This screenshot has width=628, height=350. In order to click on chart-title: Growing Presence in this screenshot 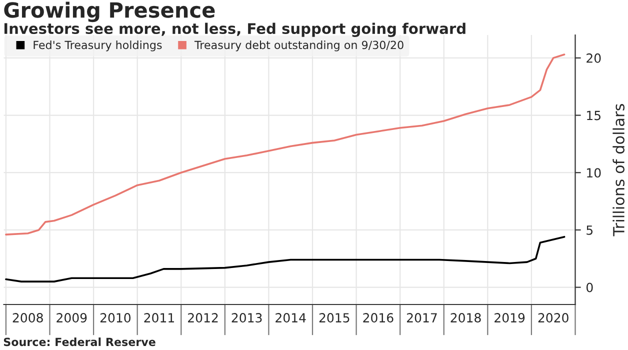, I will do `click(109, 12)`.